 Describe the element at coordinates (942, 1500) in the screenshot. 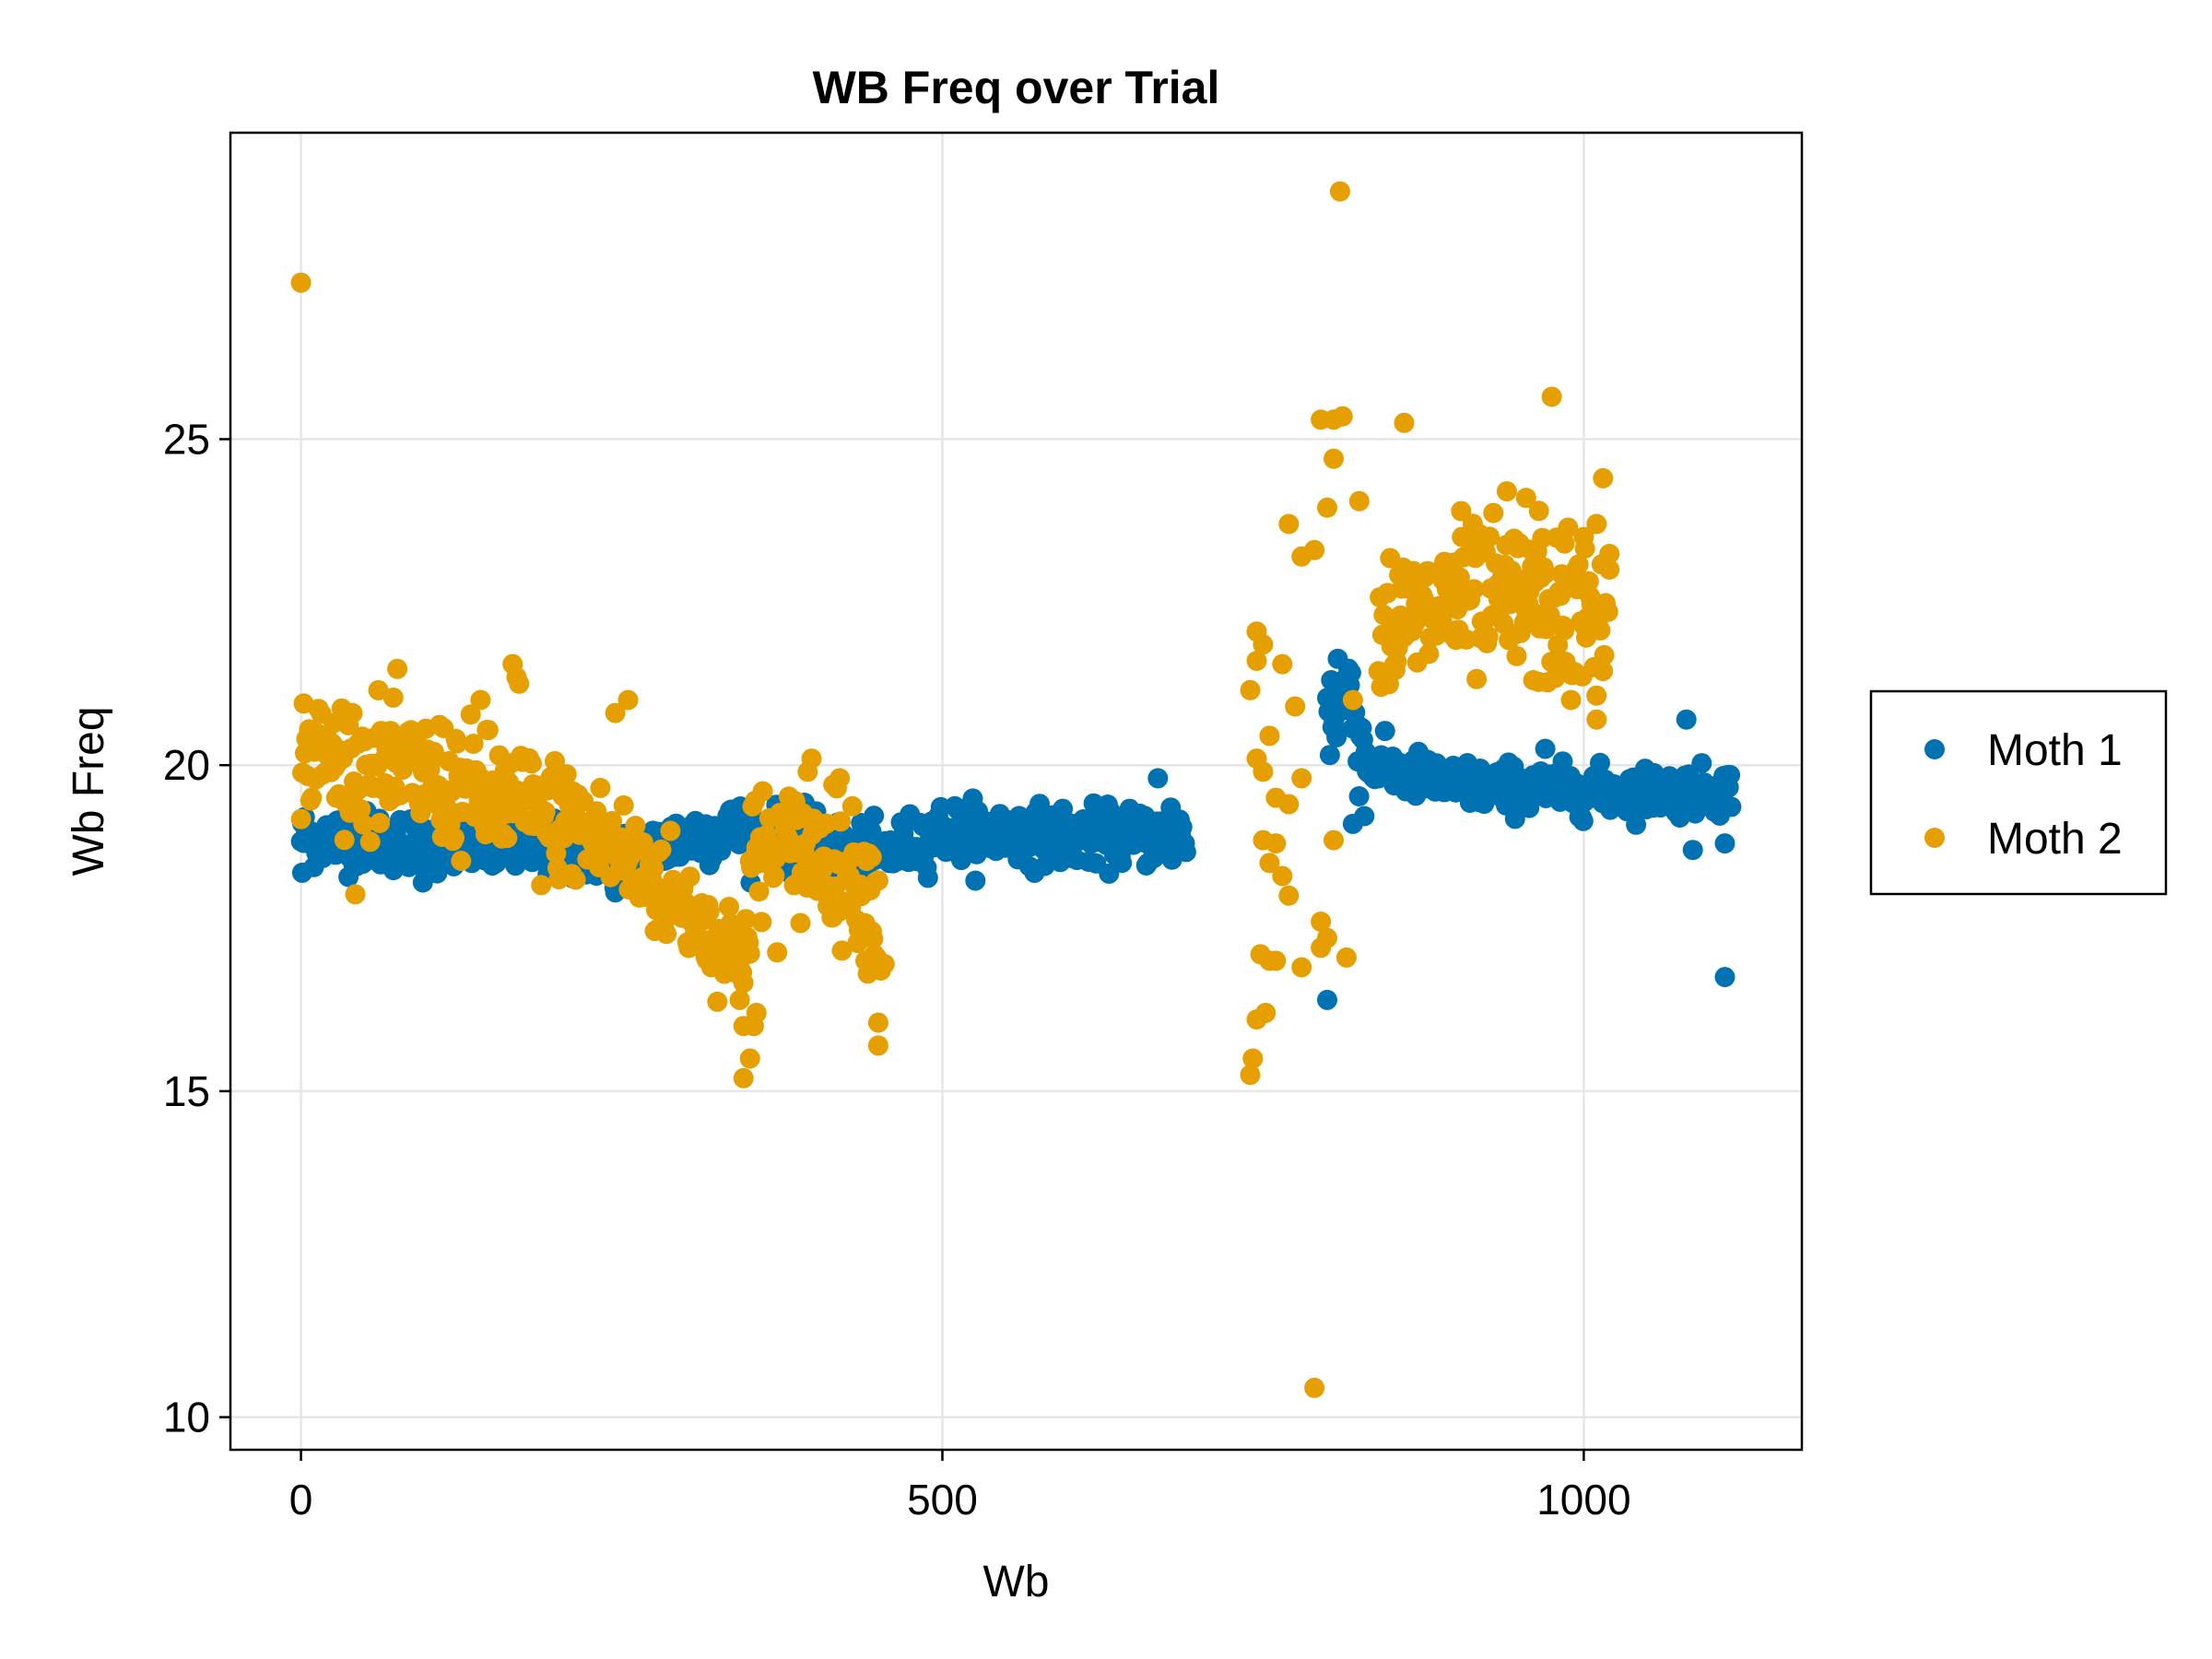

I see `x-tick-label: 500` at that location.